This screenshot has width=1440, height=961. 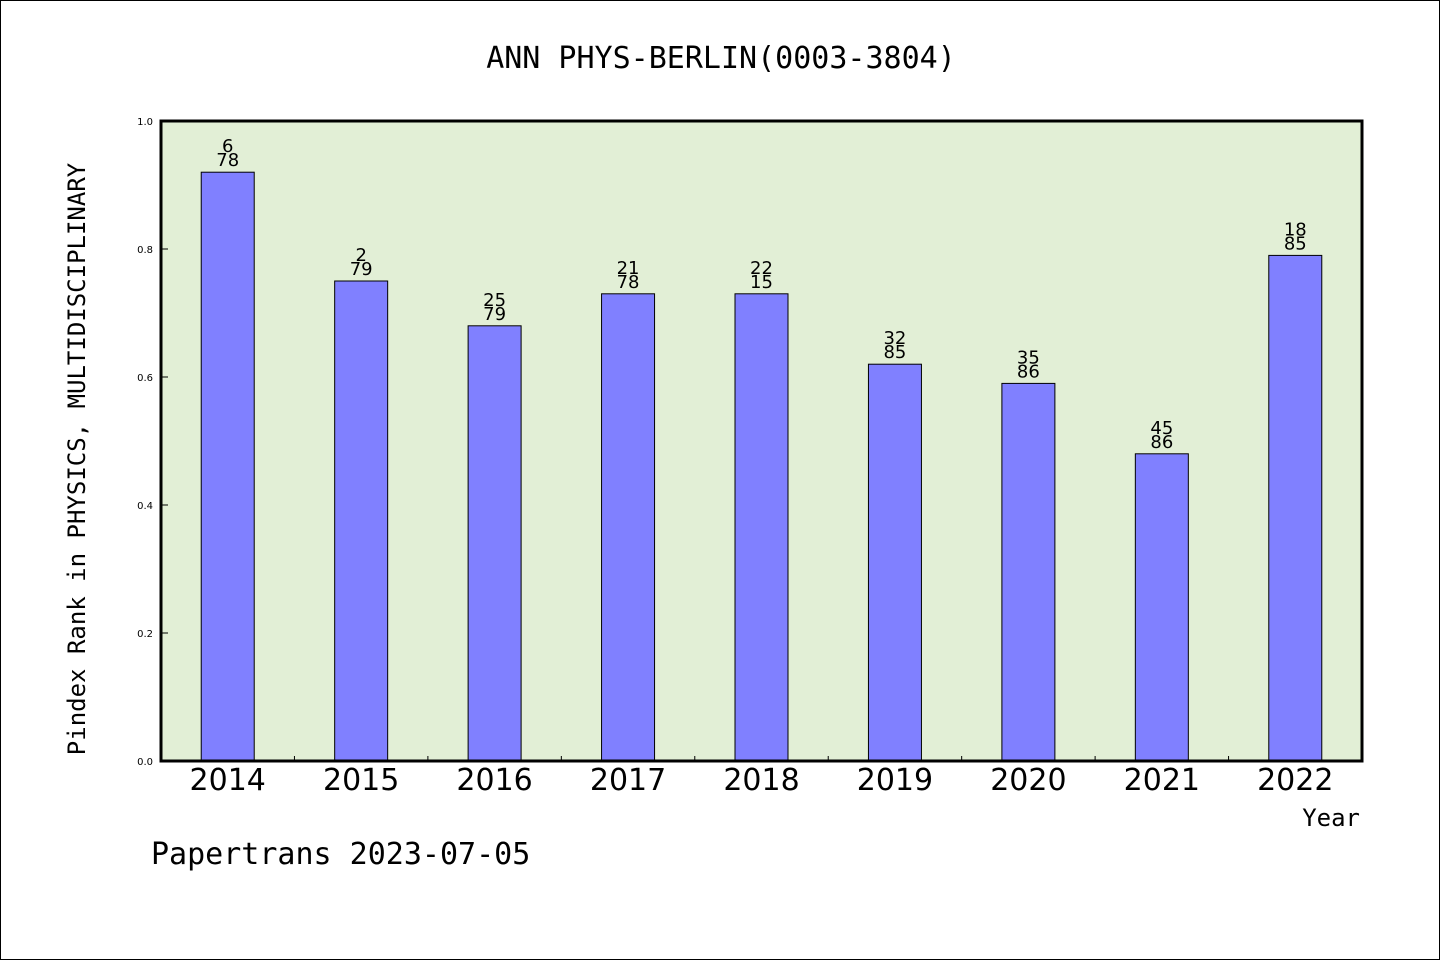 What do you see at coordinates (1028, 357) in the screenshot?
I see `bar-label-2020-1: 35` at bounding box center [1028, 357].